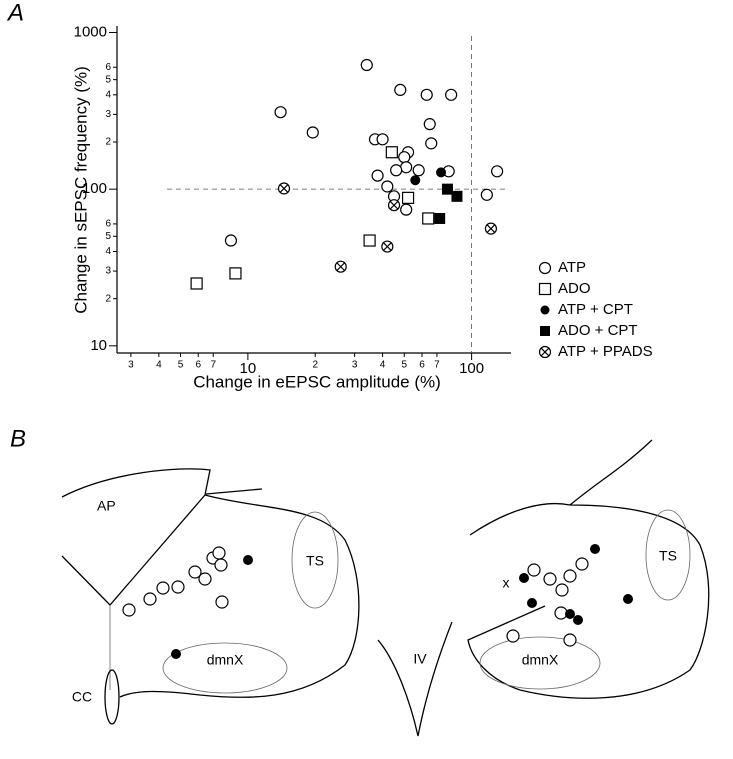  What do you see at coordinates (15, 13) in the screenshot?
I see `panel-label: A` at bounding box center [15, 13].